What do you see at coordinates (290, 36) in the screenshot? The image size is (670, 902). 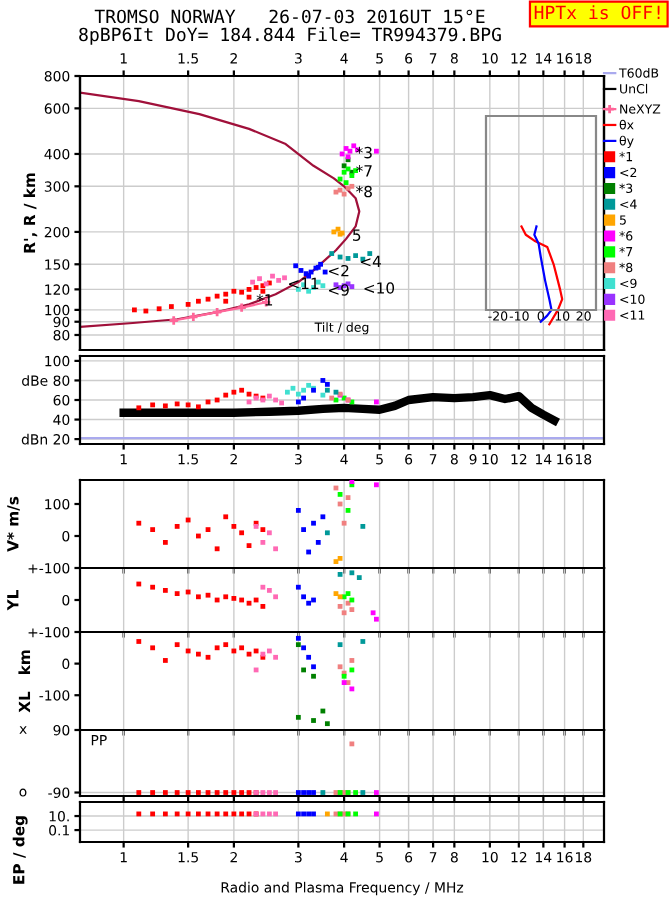 I see `chart-subtitle: 8pBP6It DoY= 184.844 File= TR994379.BPG` at bounding box center [290, 36].